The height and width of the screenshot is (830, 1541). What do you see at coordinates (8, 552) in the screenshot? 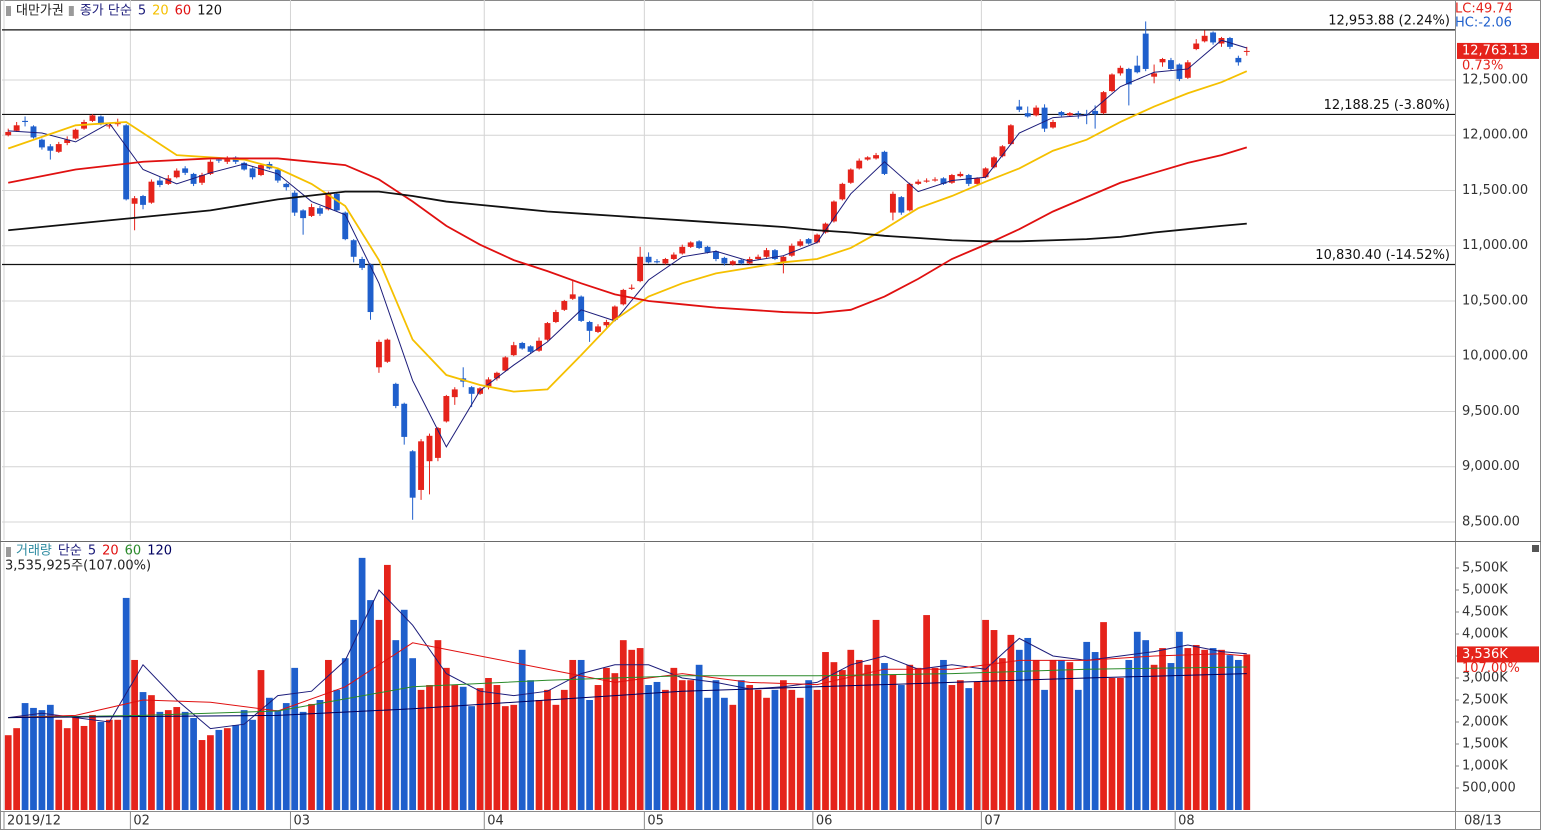
I see `legend-handle` at bounding box center [8, 552].